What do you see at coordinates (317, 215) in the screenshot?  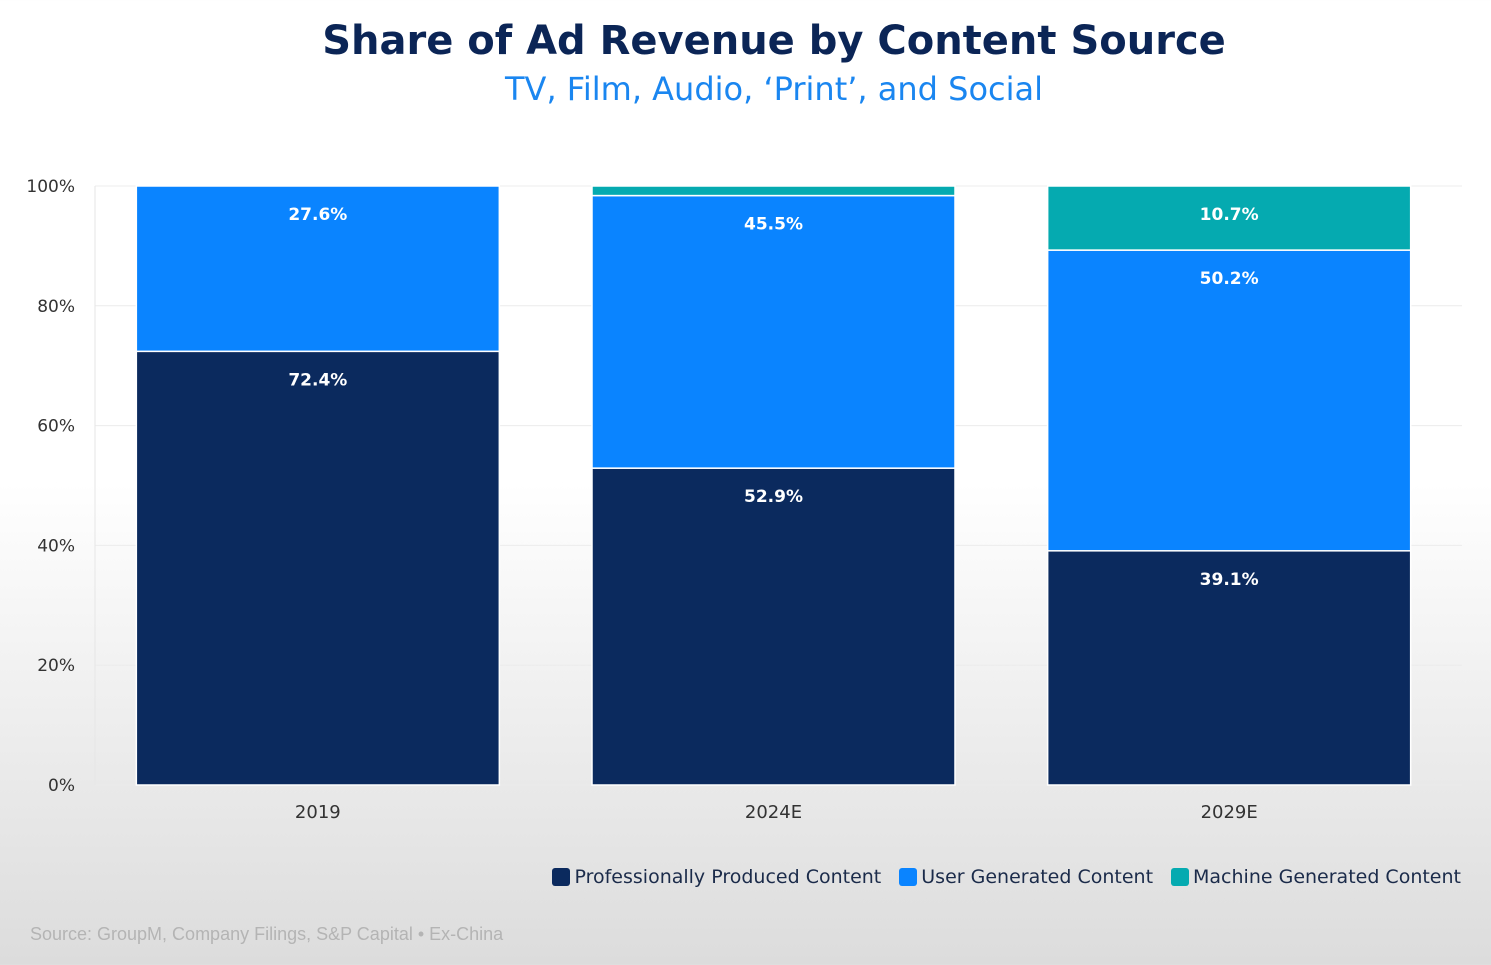 I see `data-label: 27.6%` at bounding box center [317, 215].